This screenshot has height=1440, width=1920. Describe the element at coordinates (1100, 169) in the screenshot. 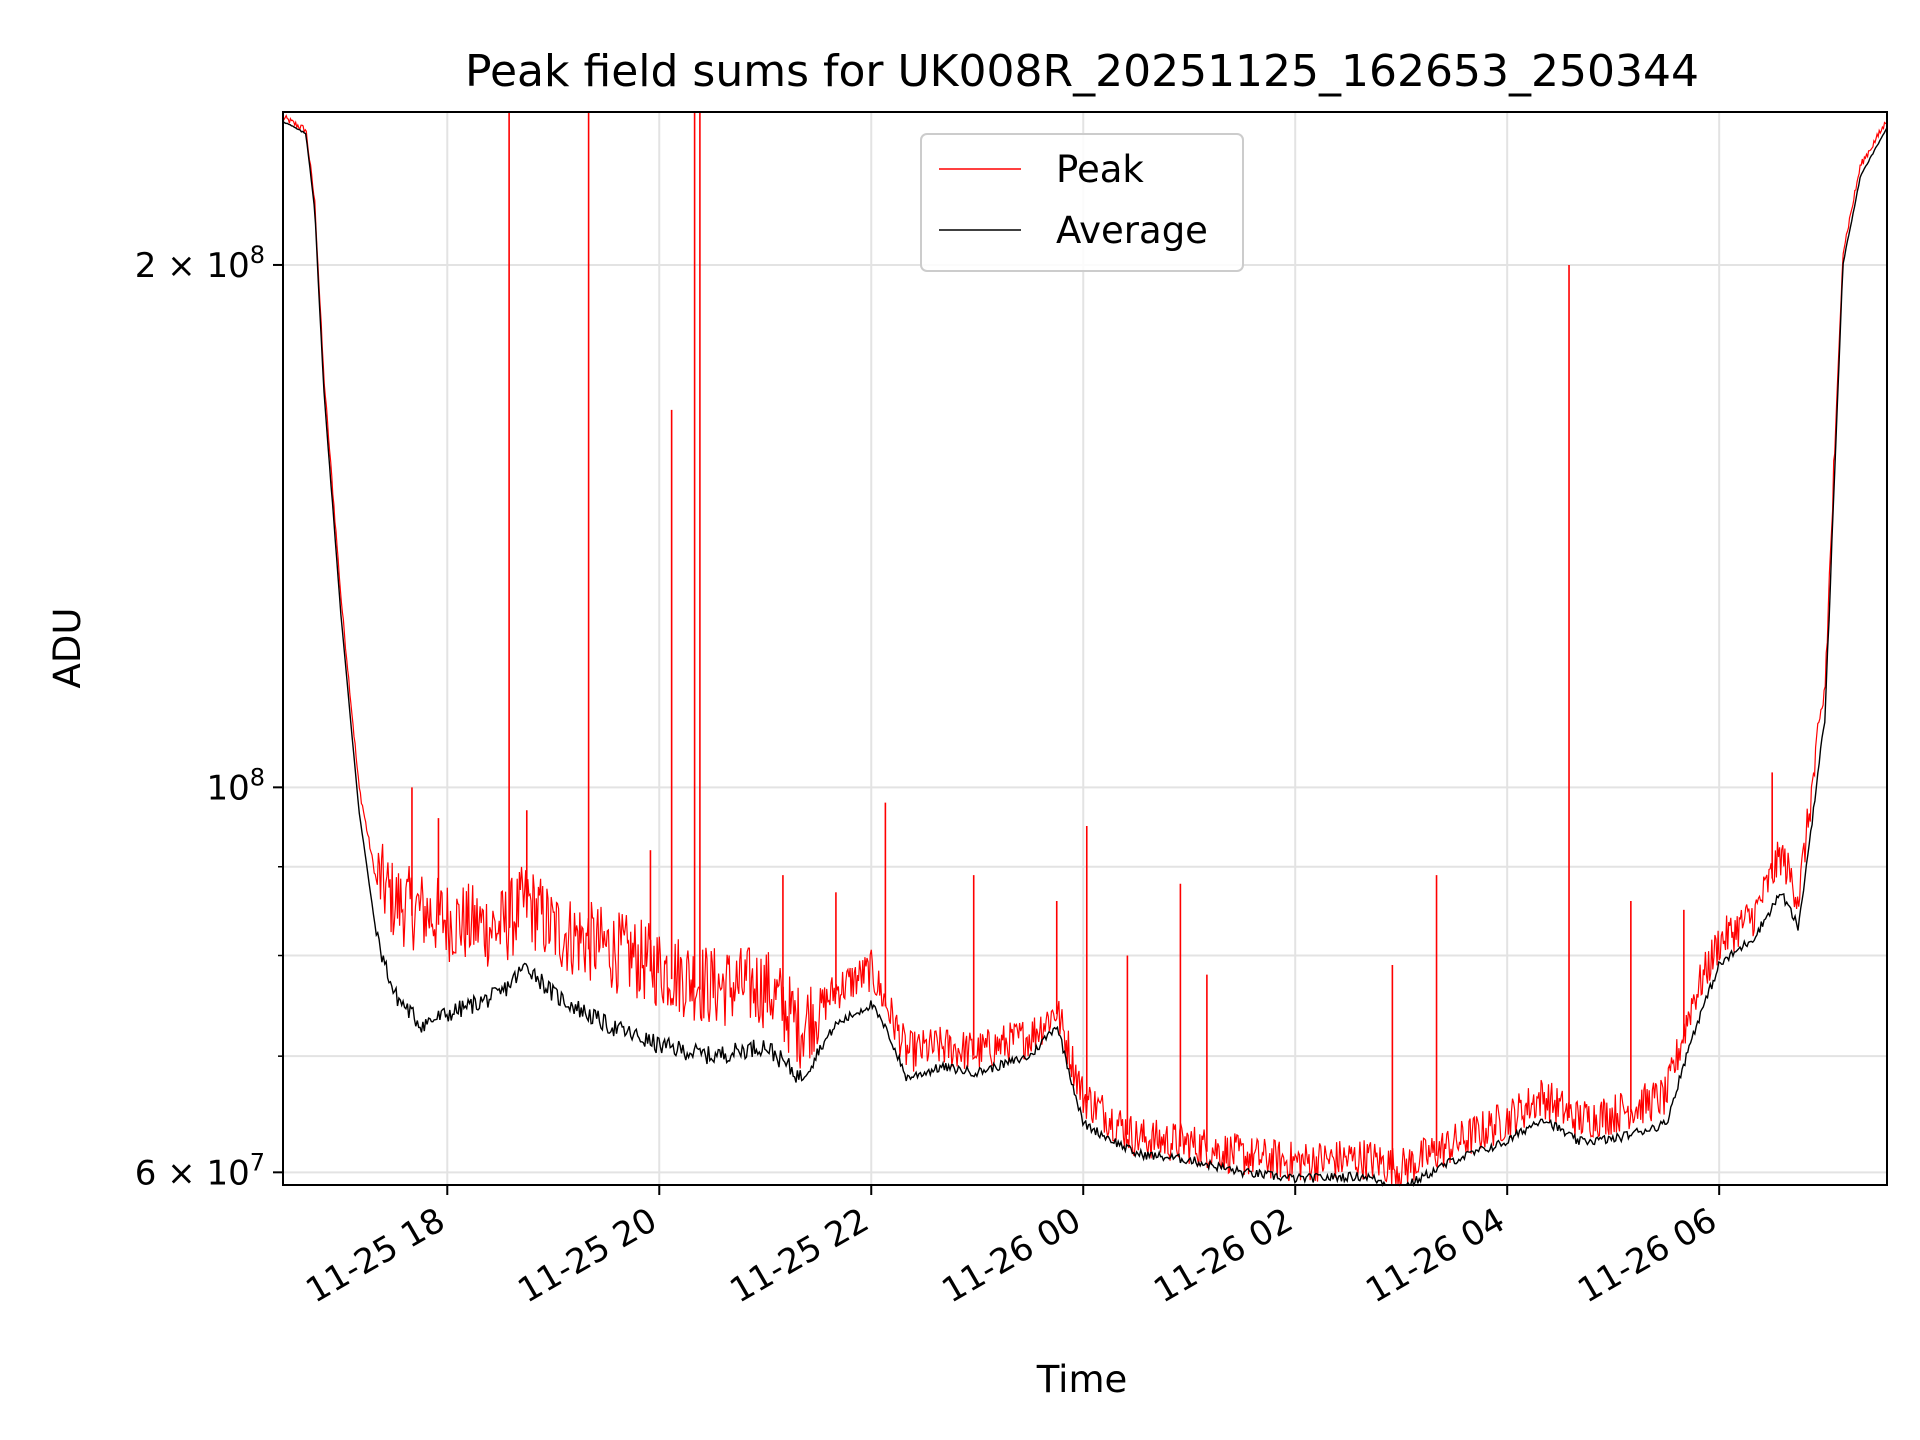

I see `legend-peak-label: Peak` at that location.